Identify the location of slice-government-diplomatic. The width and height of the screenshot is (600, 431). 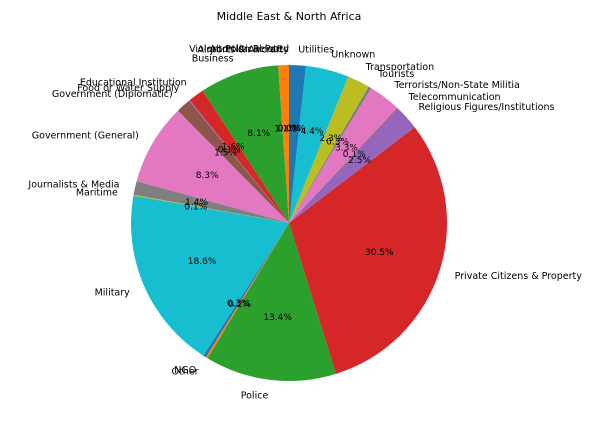
(233, 161).